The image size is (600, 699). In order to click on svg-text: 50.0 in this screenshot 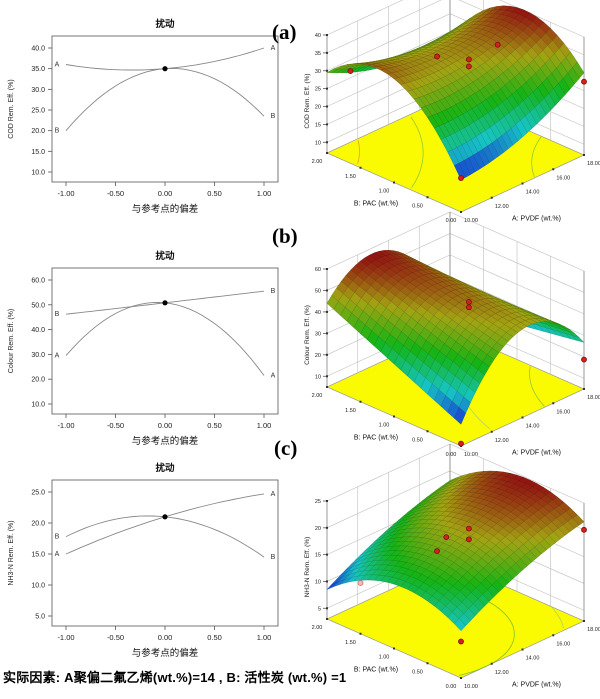, I will do `click(38, 305)`.